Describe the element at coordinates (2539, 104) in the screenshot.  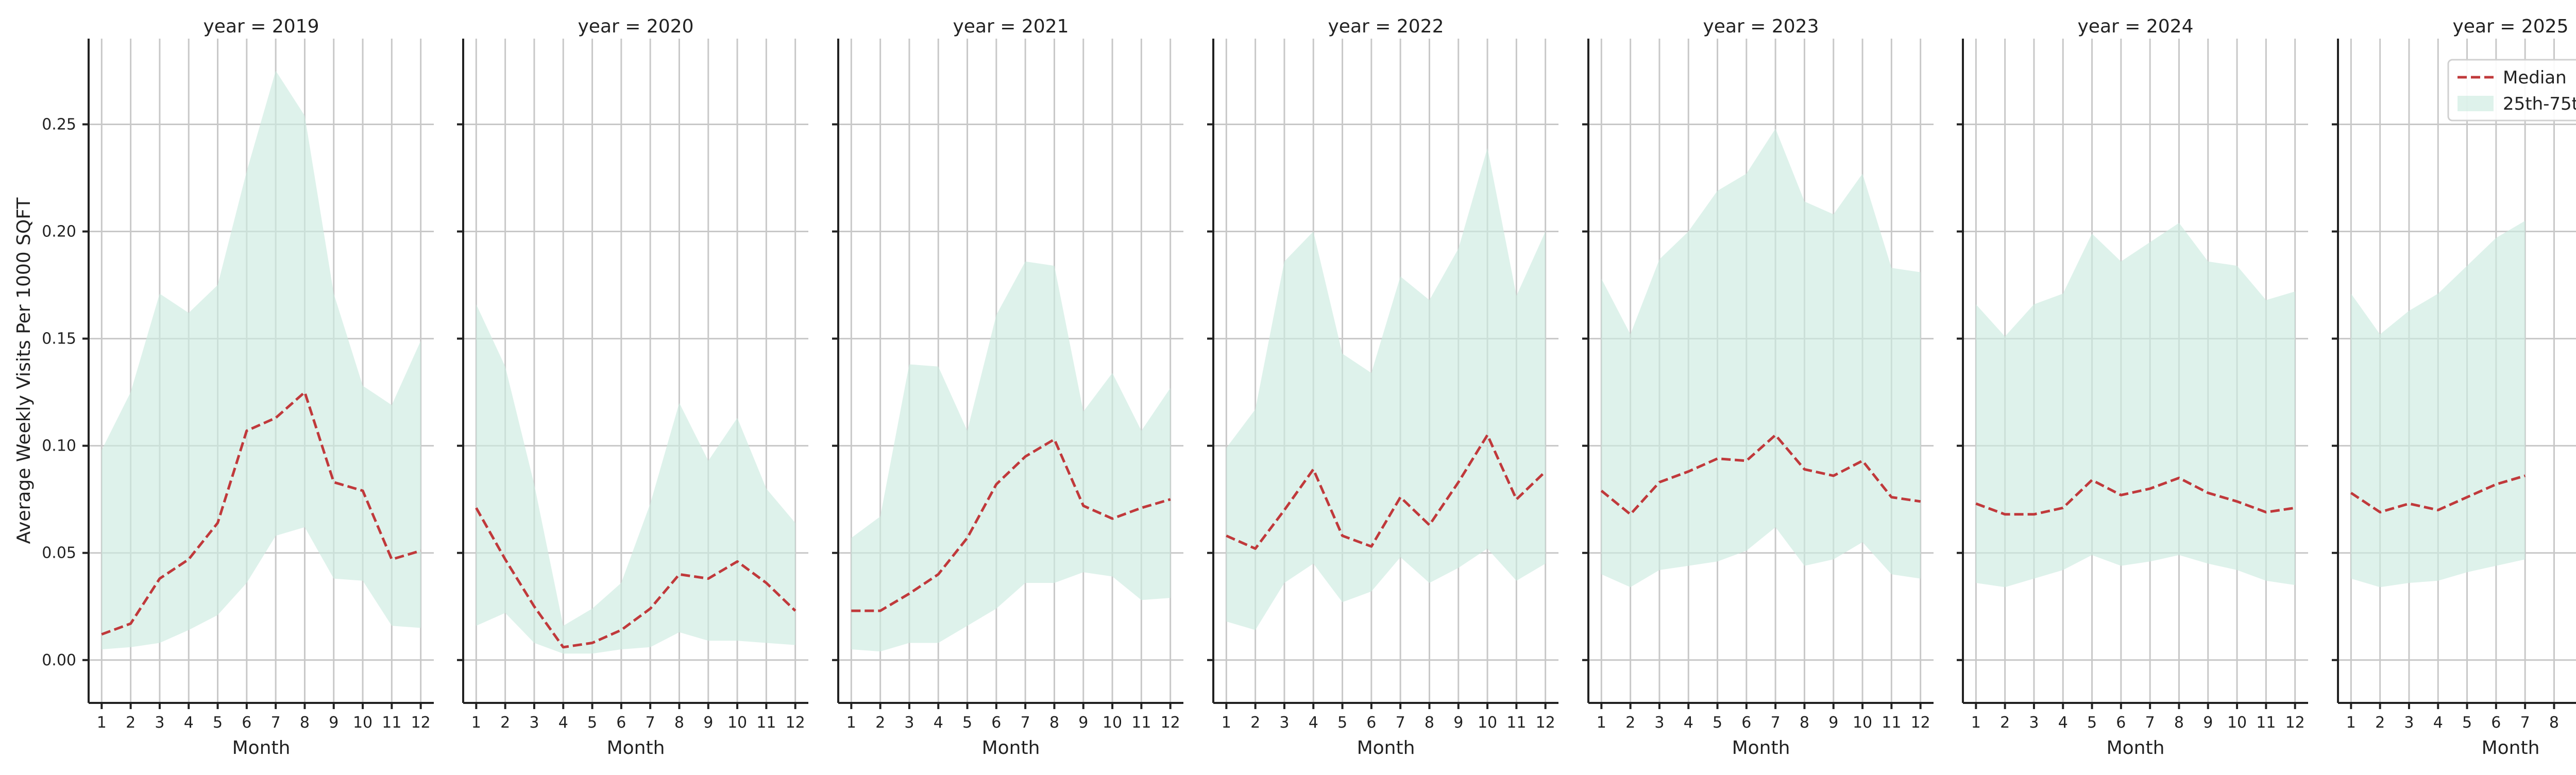
I see `legend-band-label: 25th-75th Percentile` at that location.